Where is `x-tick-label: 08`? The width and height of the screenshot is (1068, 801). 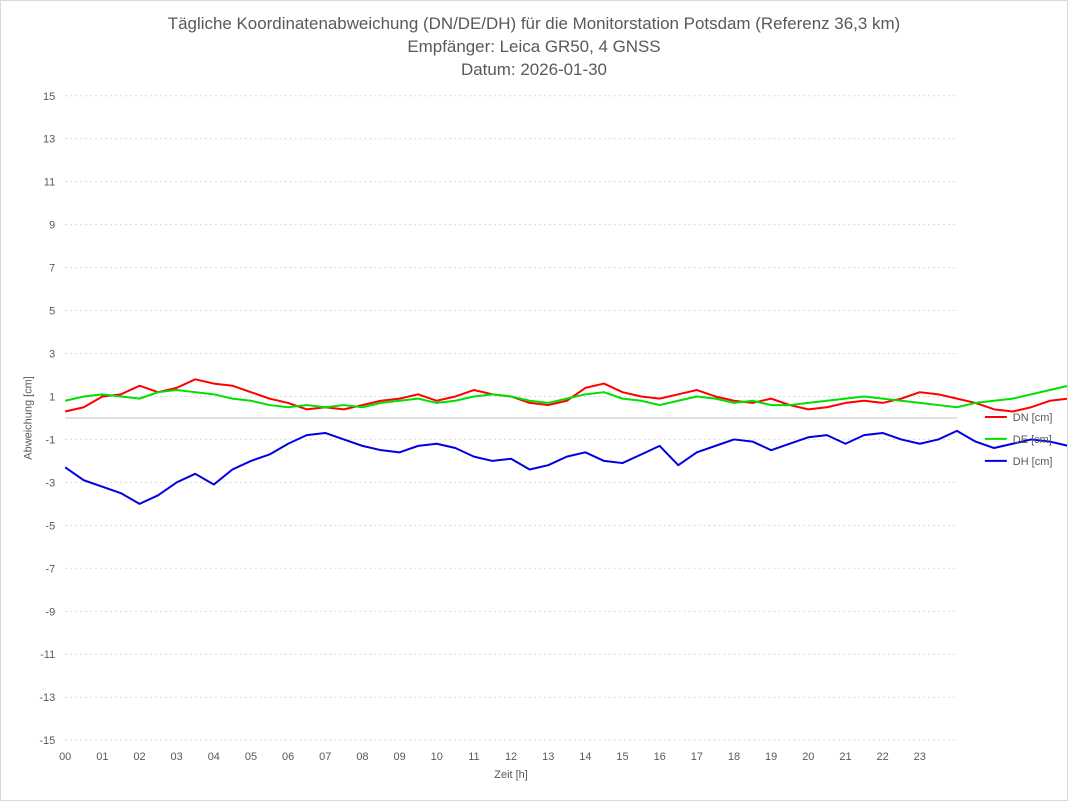 x-tick-label: 08 is located at coordinates (362, 757).